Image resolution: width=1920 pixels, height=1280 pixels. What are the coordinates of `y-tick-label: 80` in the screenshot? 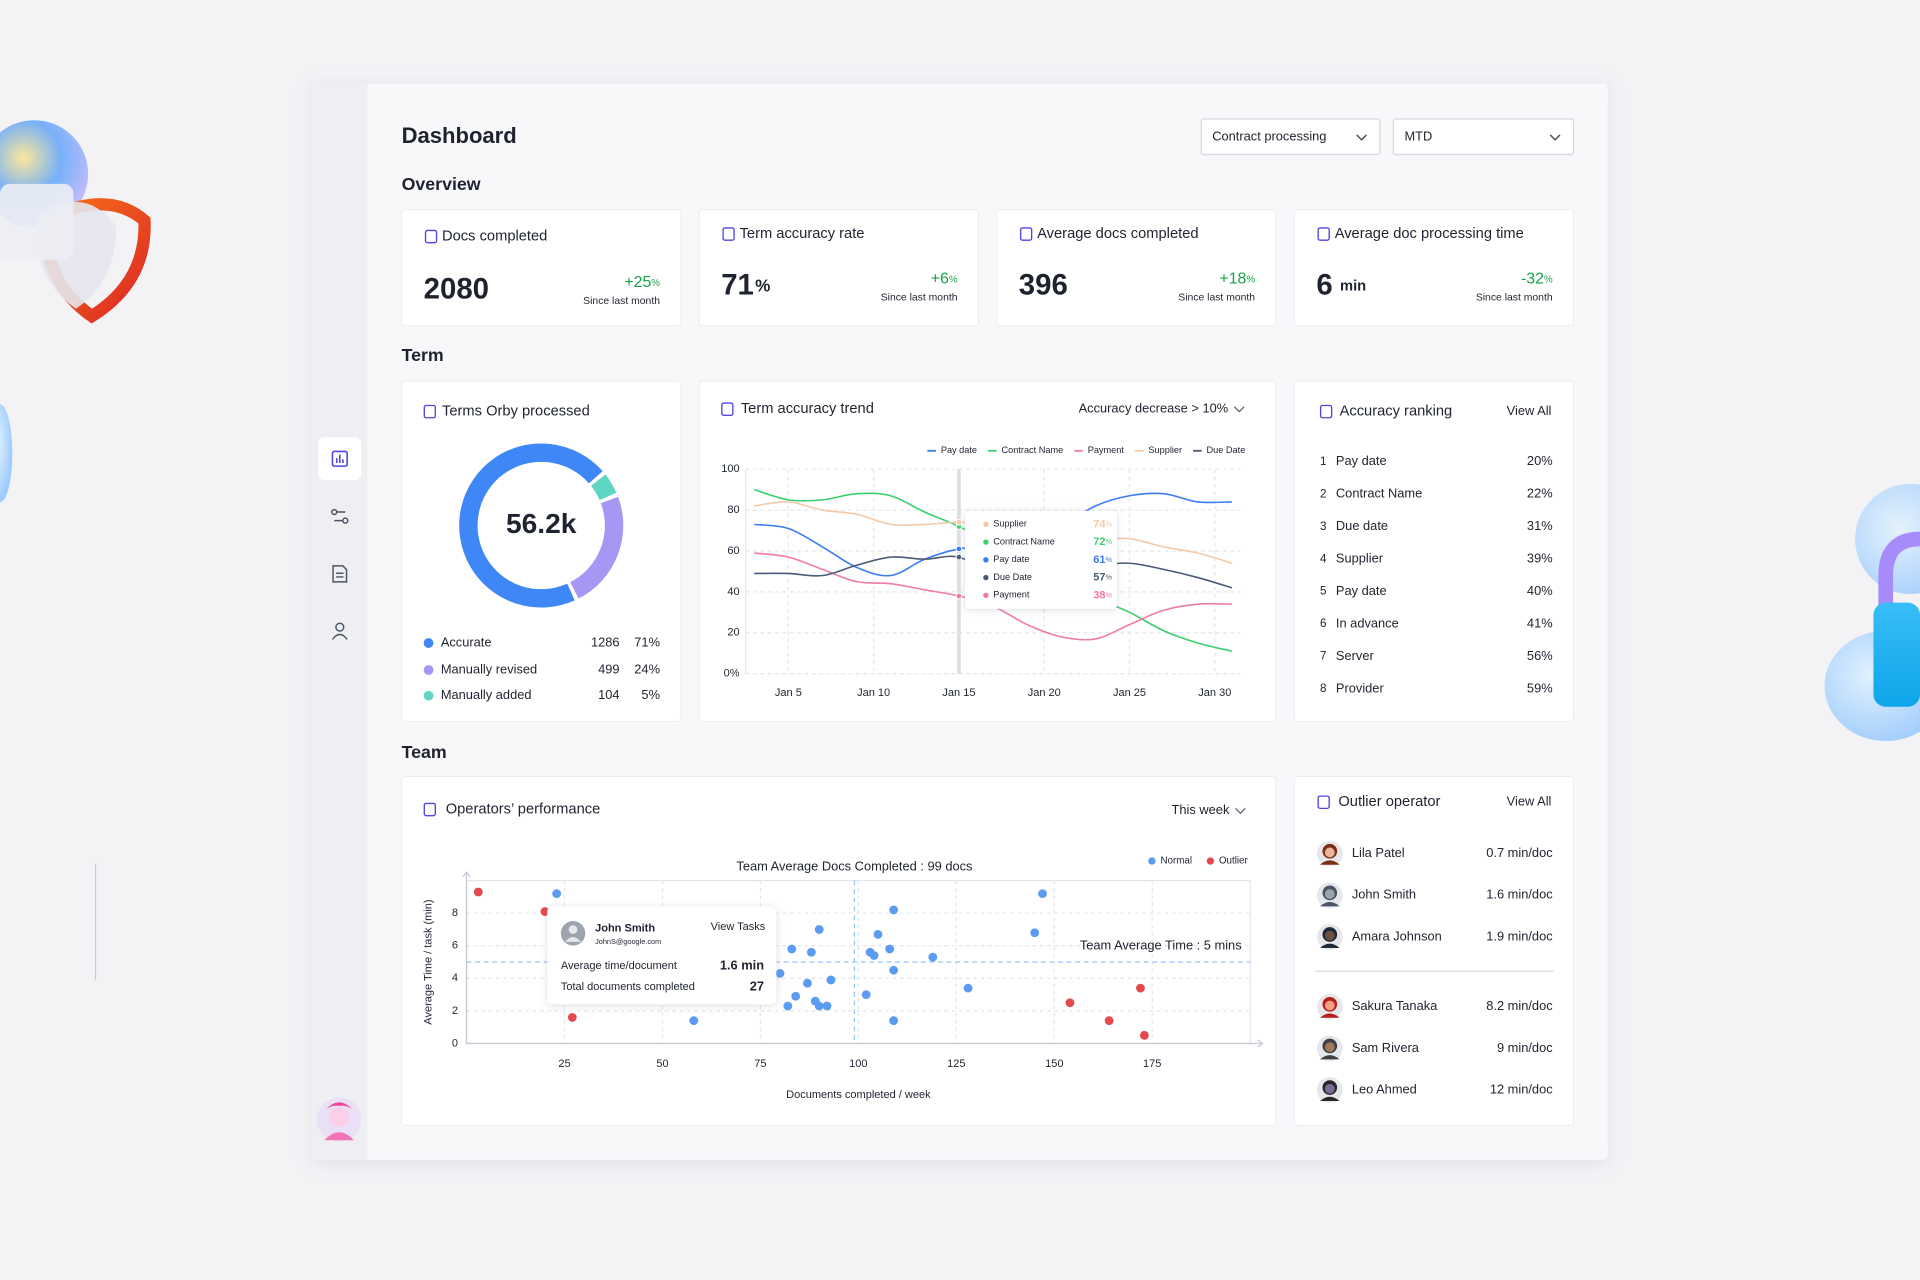 It's located at (733, 510).